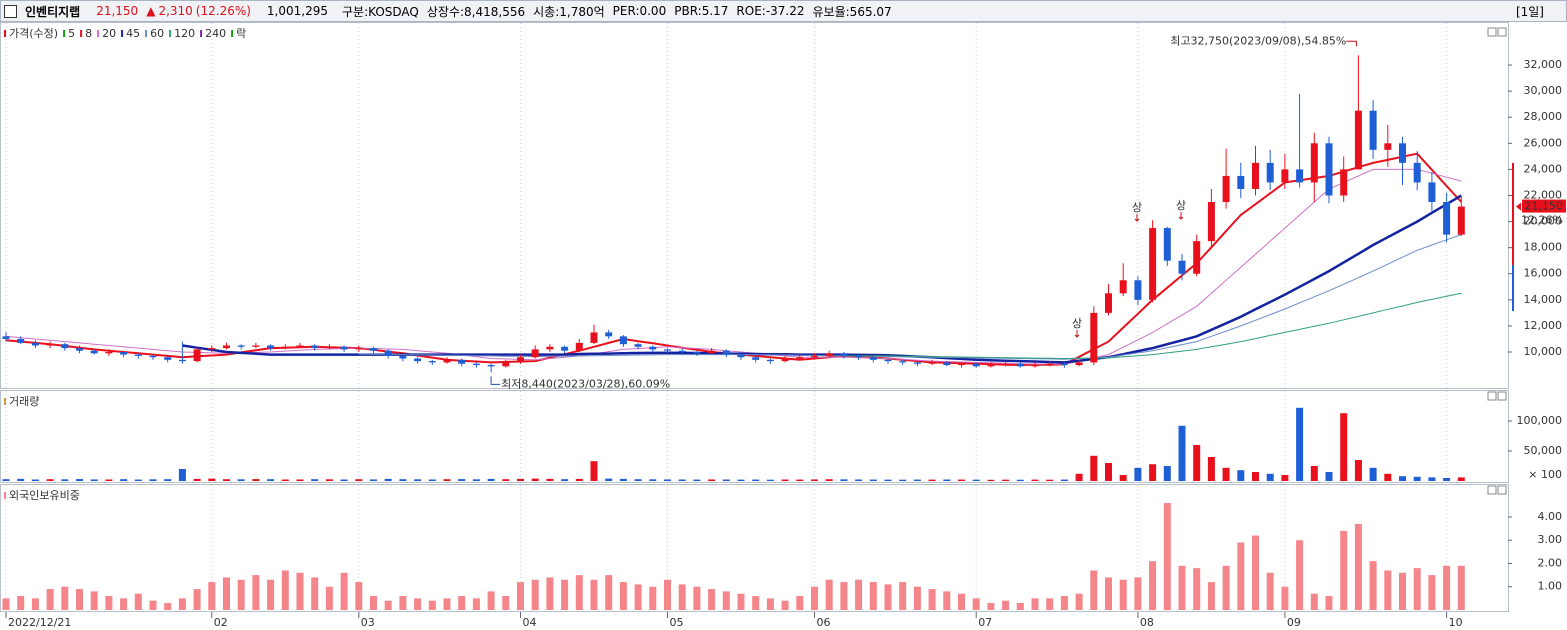 This screenshot has height=630, width=1567. Describe the element at coordinates (1529, 11) in the screenshot. I see `period: [1일]` at that location.